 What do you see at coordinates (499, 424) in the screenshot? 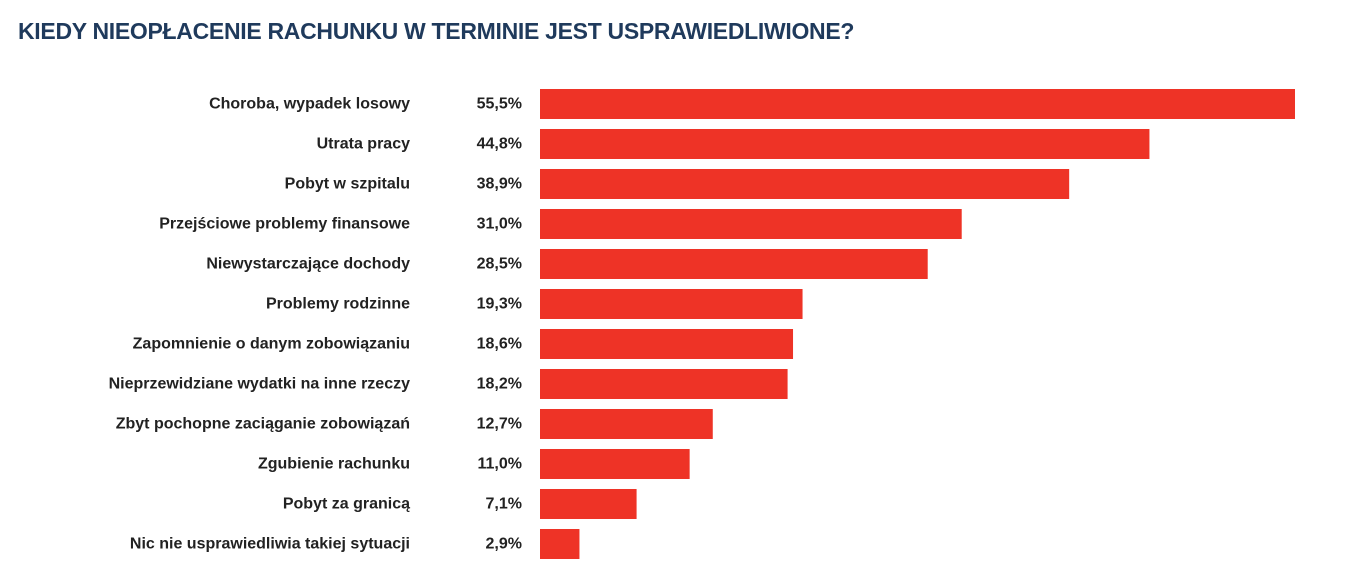
I see `value-label: 12,7%` at bounding box center [499, 424].